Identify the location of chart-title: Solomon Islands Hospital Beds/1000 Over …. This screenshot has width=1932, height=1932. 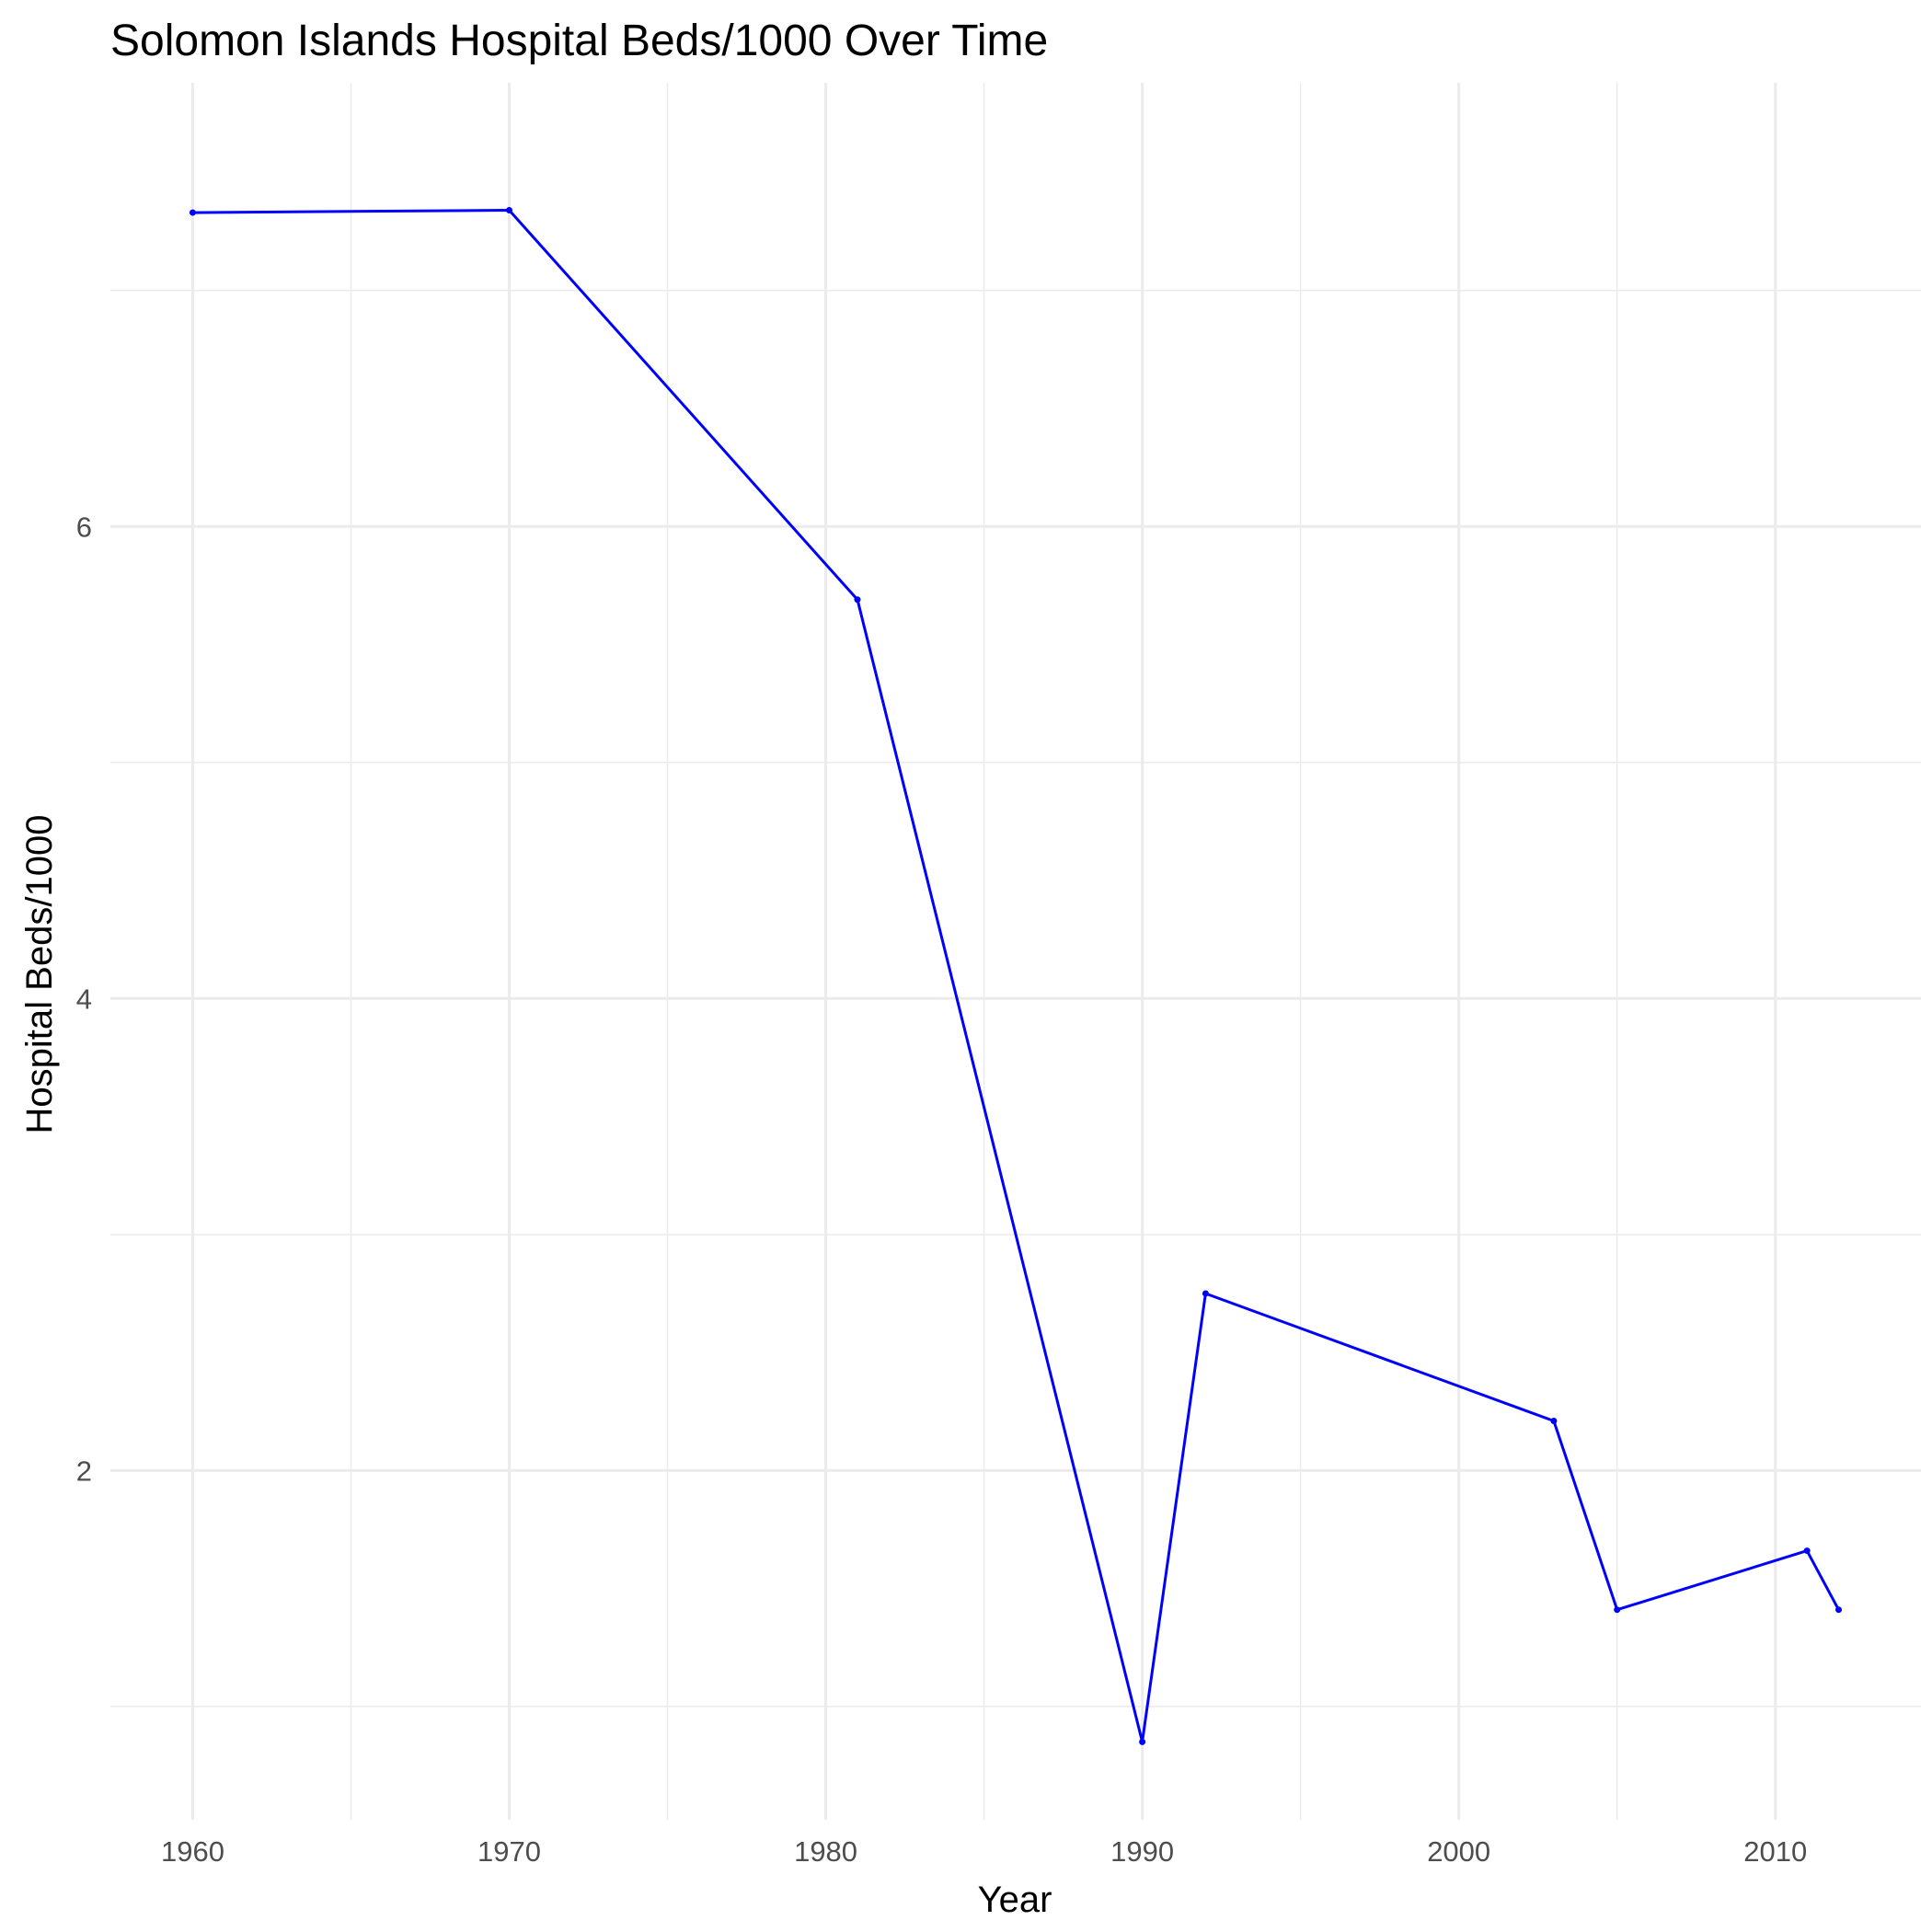
(579, 41).